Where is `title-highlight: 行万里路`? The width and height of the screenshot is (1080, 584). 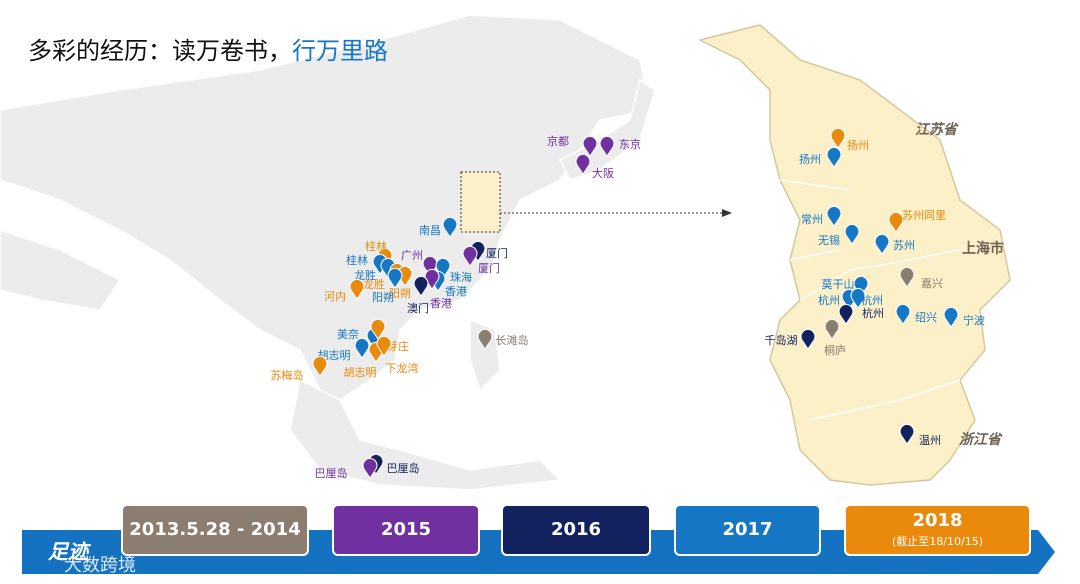
title-highlight: 行万里路 is located at coordinates (340, 51).